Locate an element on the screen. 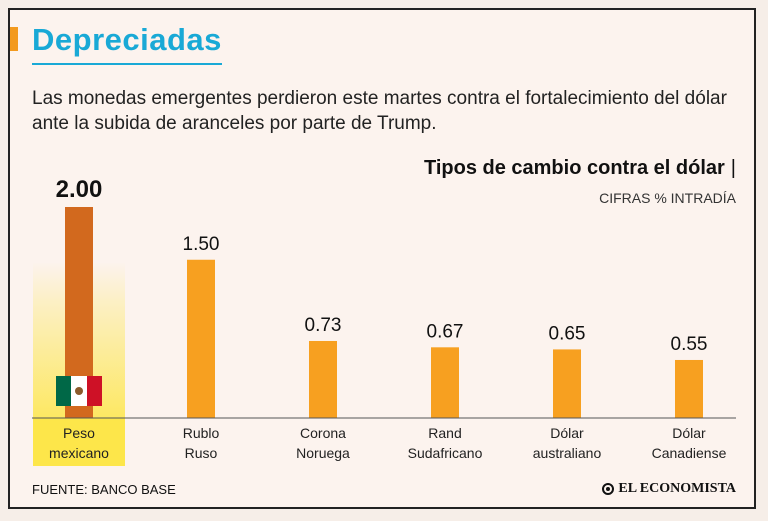 The width and height of the screenshot is (768, 521). data-label-1: 1.50 is located at coordinates (201, 244).